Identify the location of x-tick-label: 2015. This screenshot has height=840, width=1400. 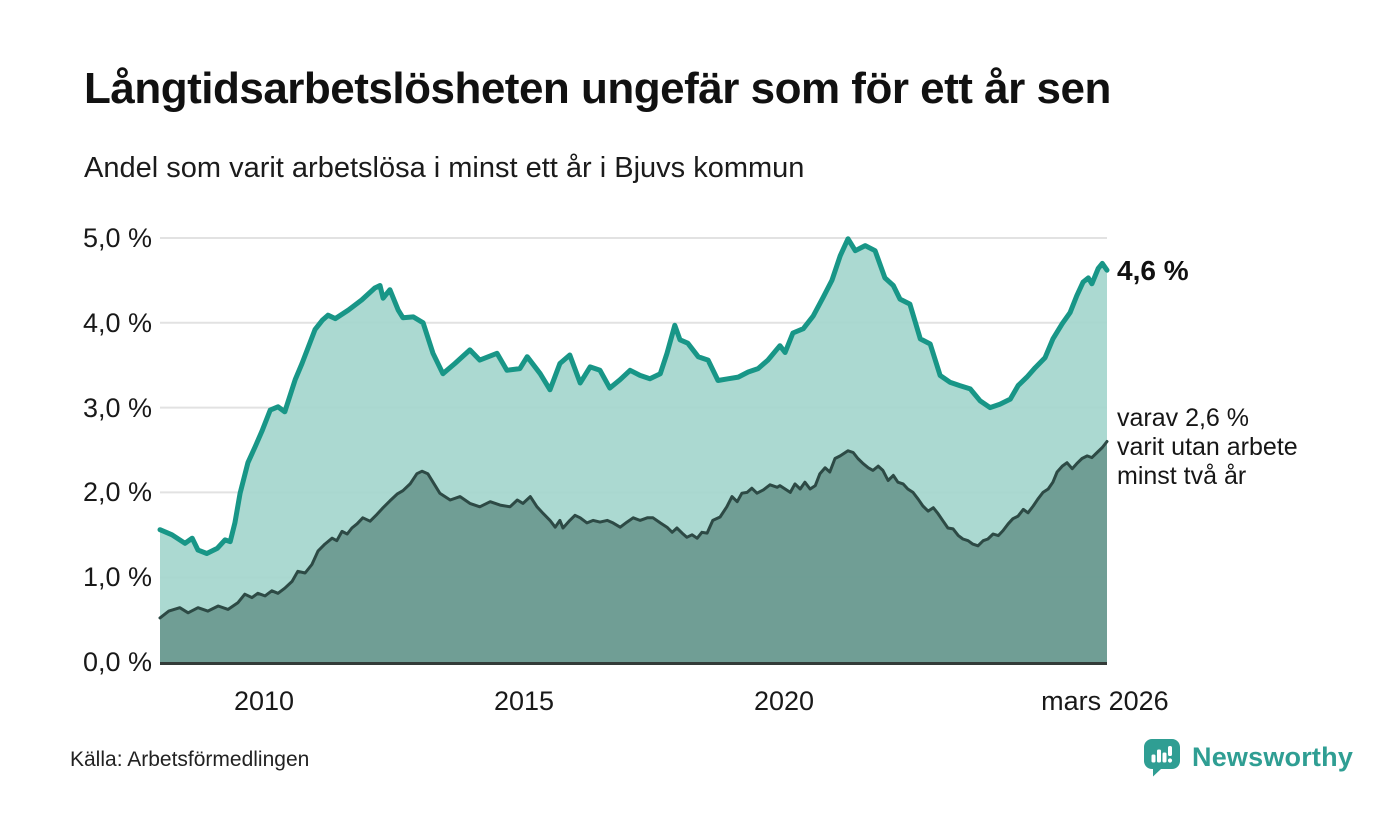
(524, 701).